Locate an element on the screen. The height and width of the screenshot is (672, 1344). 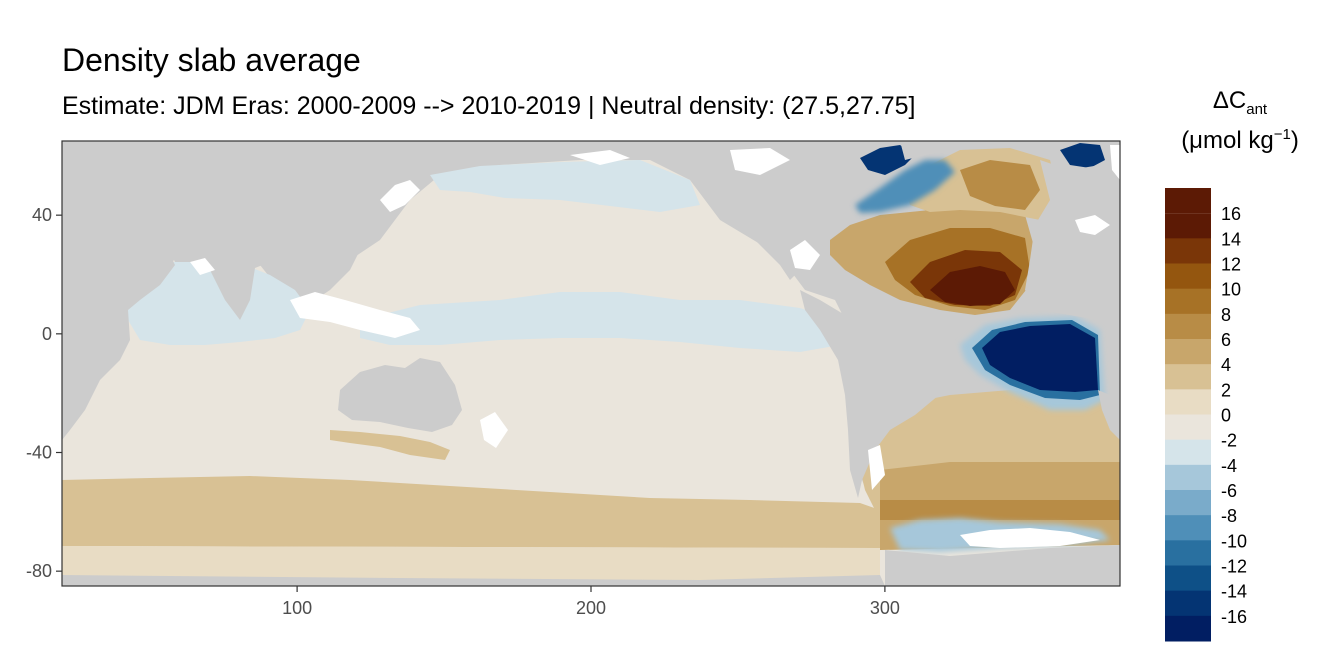
legend-label: 16 is located at coordinates (1231, 214).